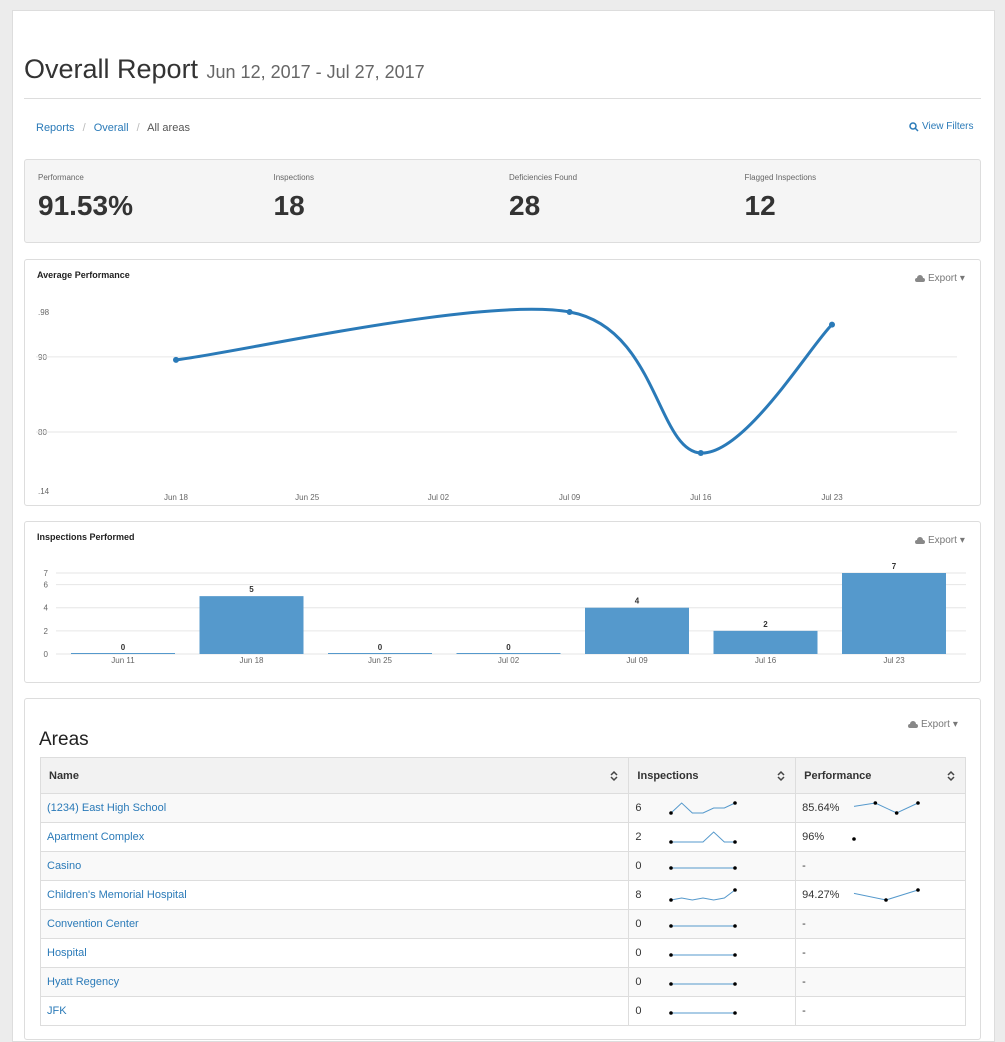 This screenshot has height=1042, width=1005. I want to click on area-link: Convention Center, so click(93, 924).